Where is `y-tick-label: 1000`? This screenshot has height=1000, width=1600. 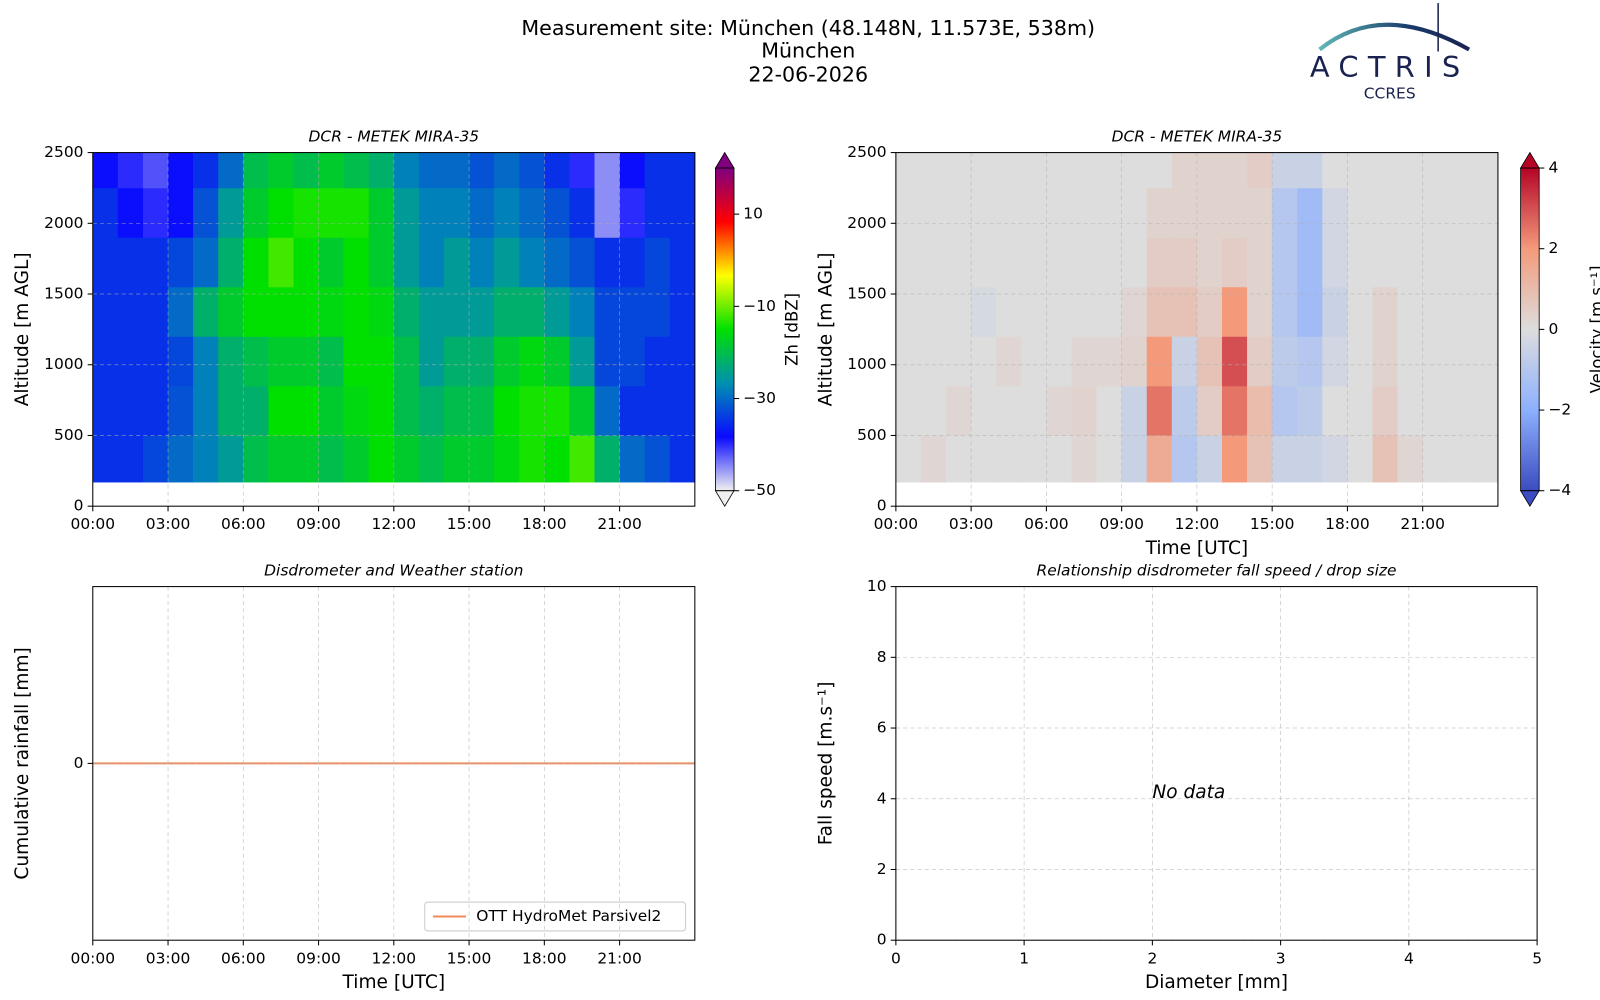 y-tick-label: 1000 is located at coordinates (866, 364).